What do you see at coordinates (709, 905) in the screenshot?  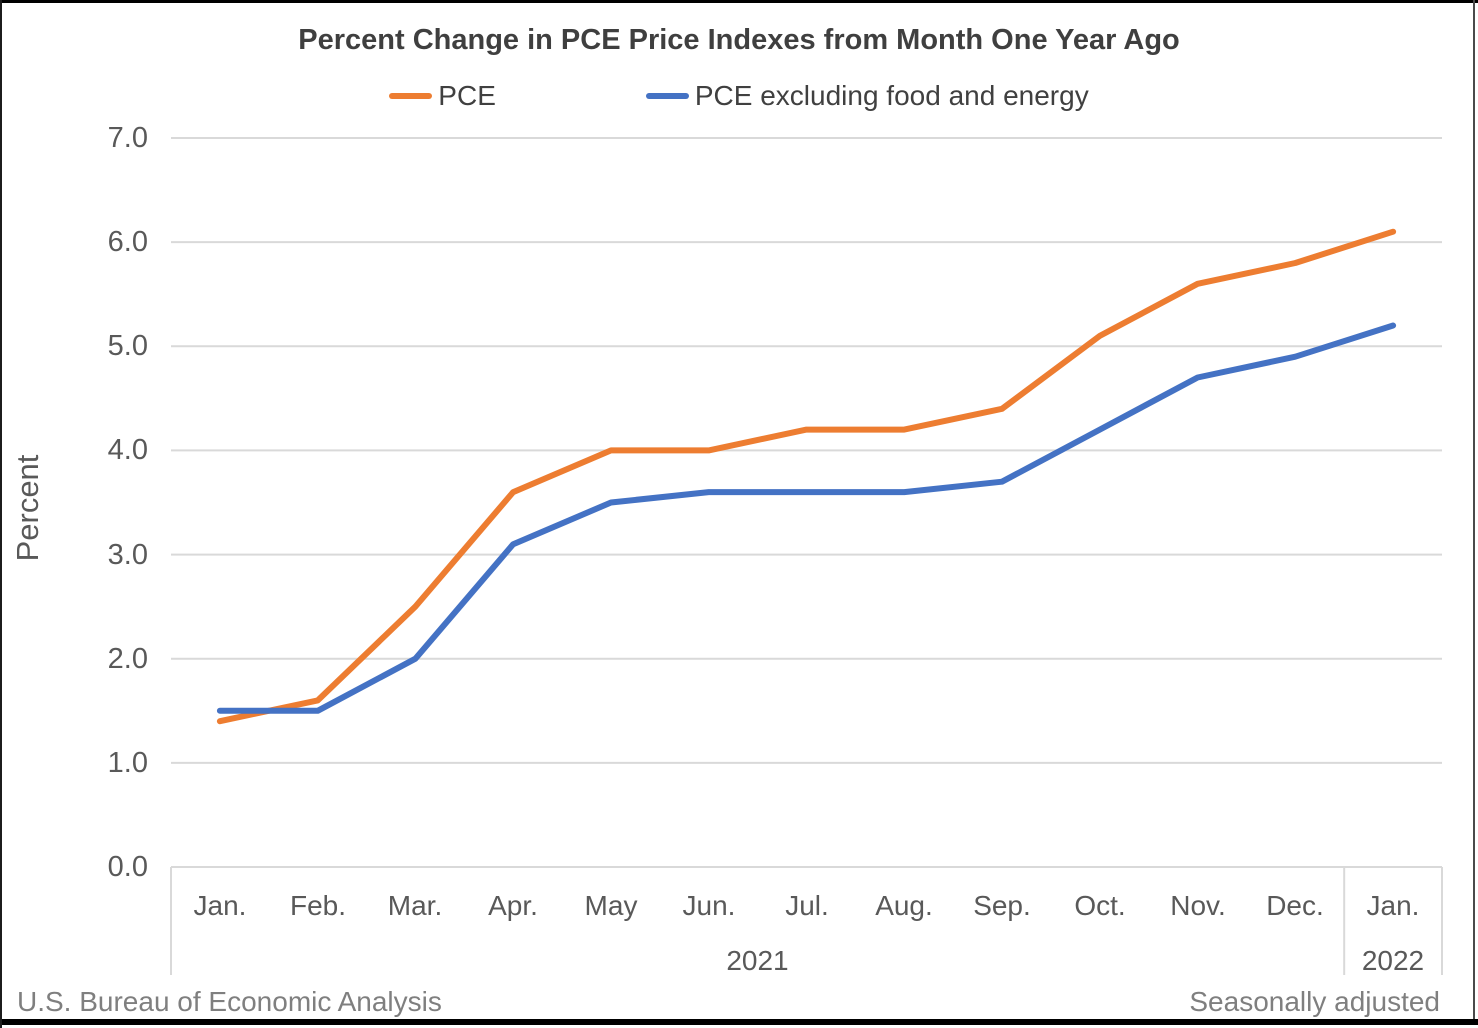 I see `x-tick-label: Jun.` at bounding box center [709, 905].